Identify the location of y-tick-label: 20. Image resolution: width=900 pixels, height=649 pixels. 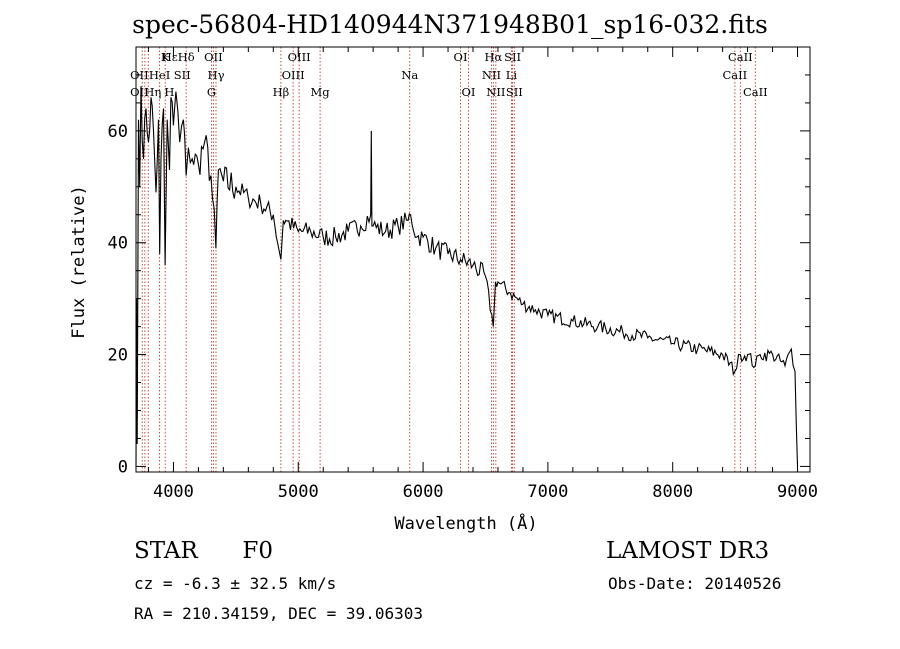
(118, 356).